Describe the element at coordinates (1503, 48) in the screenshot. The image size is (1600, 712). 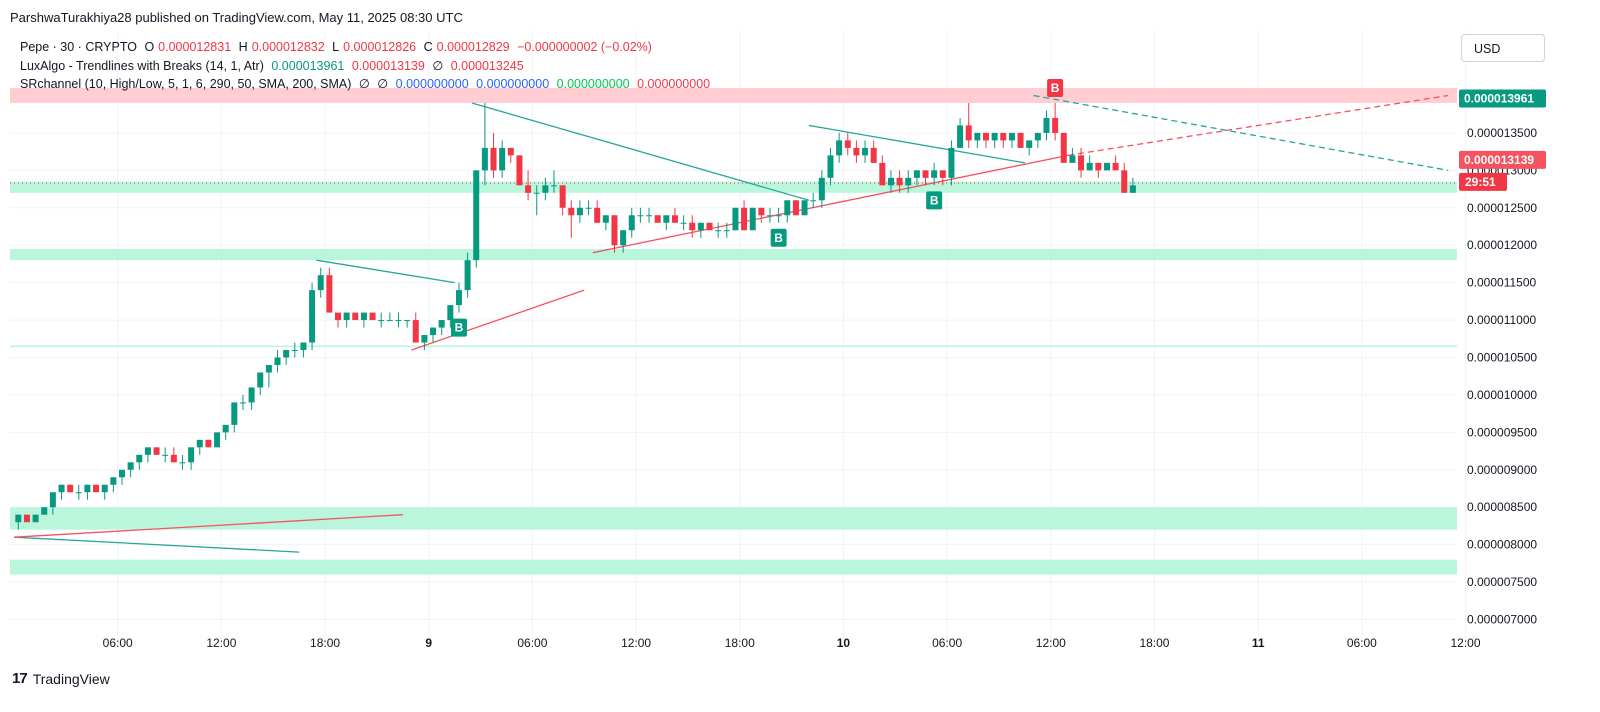
I see `currency-selector: USD` at that location.